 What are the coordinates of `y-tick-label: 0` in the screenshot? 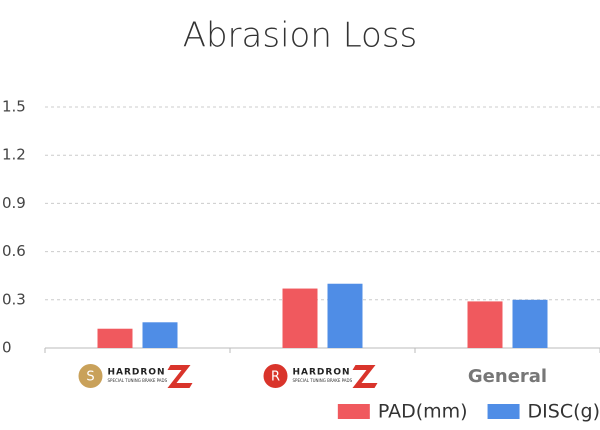 It's located at (7, 348).